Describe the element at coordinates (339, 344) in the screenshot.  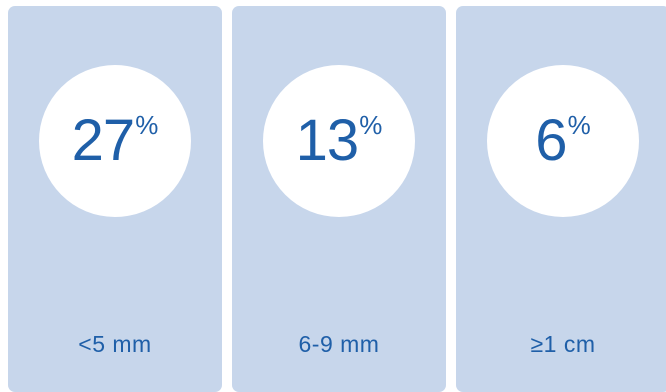
I see `size-label: 6-9 mm` at that location.